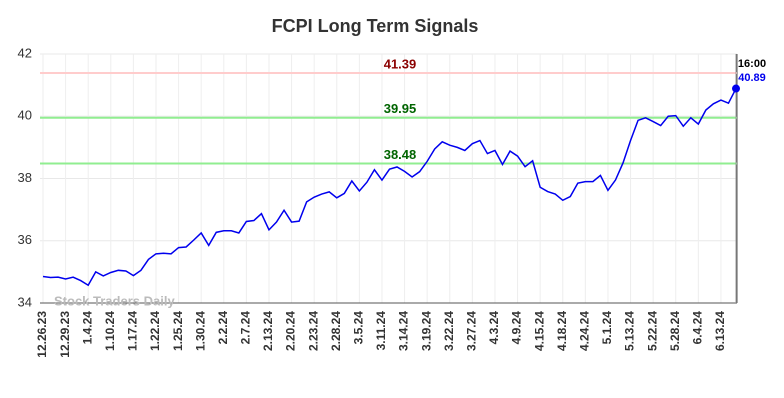 This screenshot has height=398, width=784. What do you see at coordinates (336, 331) in the screenshot?
I see `x-tick-label: 2.28.24` at bounding box center [336, 331].